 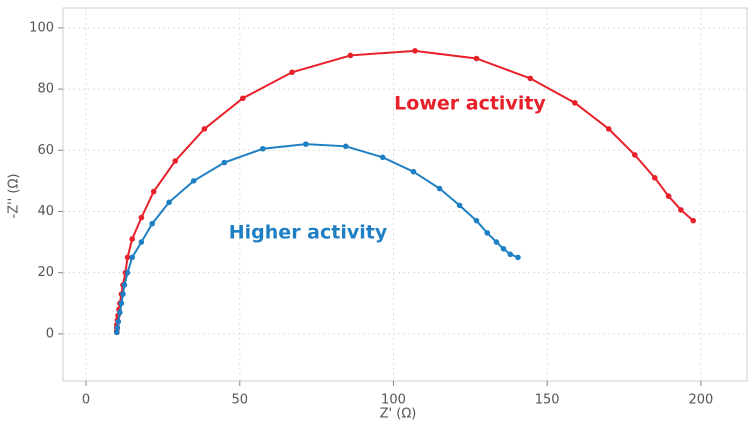 What do you see at coordinates (308, 233) in the screenshot?
I see `series-label: Higher activity` at bounding box center [308, 233].